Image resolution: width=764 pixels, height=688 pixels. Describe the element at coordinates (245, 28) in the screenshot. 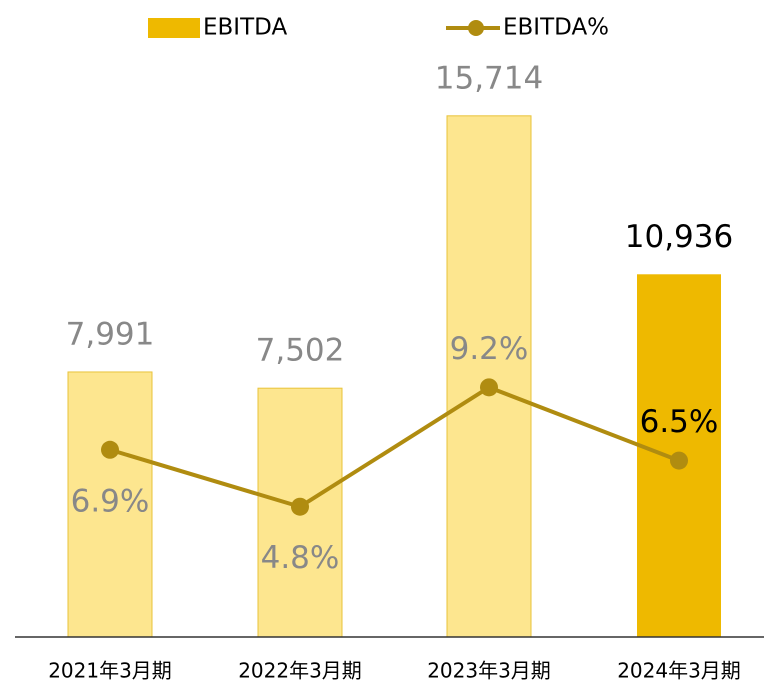

I see `legend-label: EBITDA` at that location.